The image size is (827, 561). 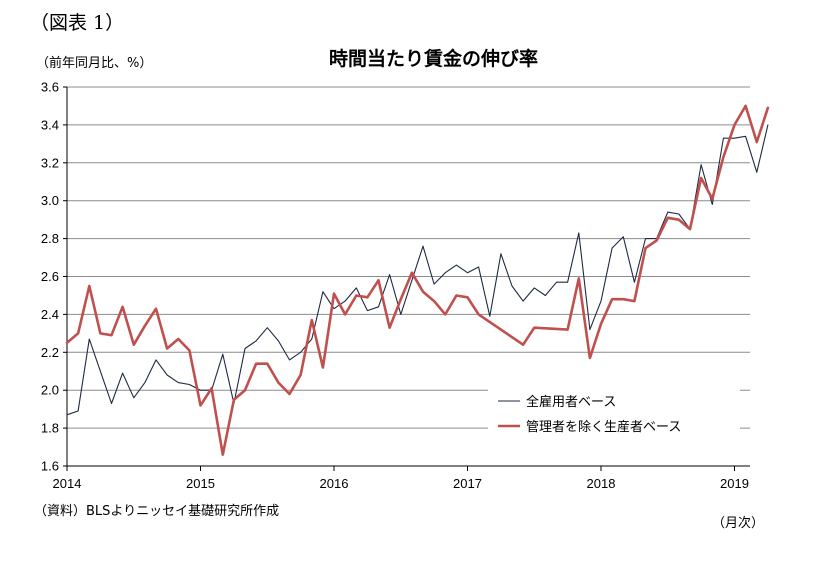 I want to click on x-tick-label: 2018, so click(x=601, y=483).